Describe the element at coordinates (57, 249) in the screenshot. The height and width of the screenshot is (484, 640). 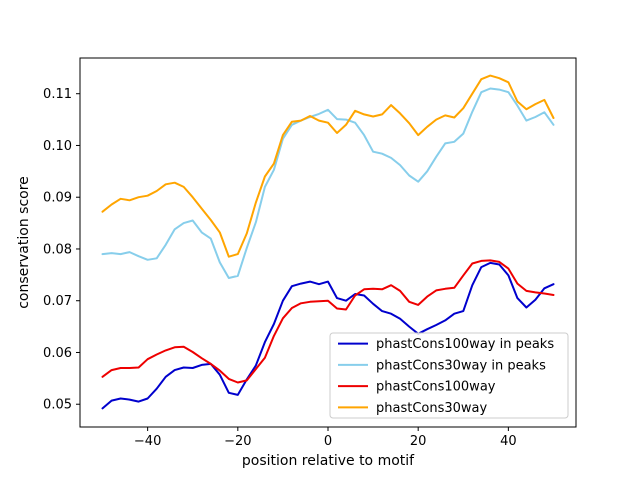
I see `y-tick-label: 0.08` at that location.